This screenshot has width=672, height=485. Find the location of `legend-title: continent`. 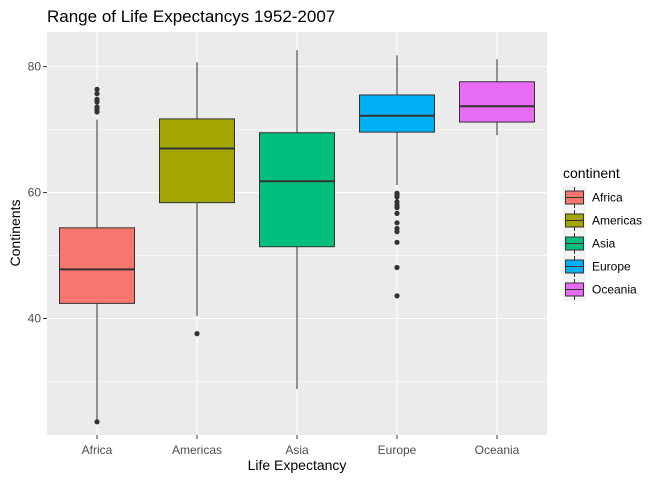

legend-title: continent is located at coordinates (591, 173).